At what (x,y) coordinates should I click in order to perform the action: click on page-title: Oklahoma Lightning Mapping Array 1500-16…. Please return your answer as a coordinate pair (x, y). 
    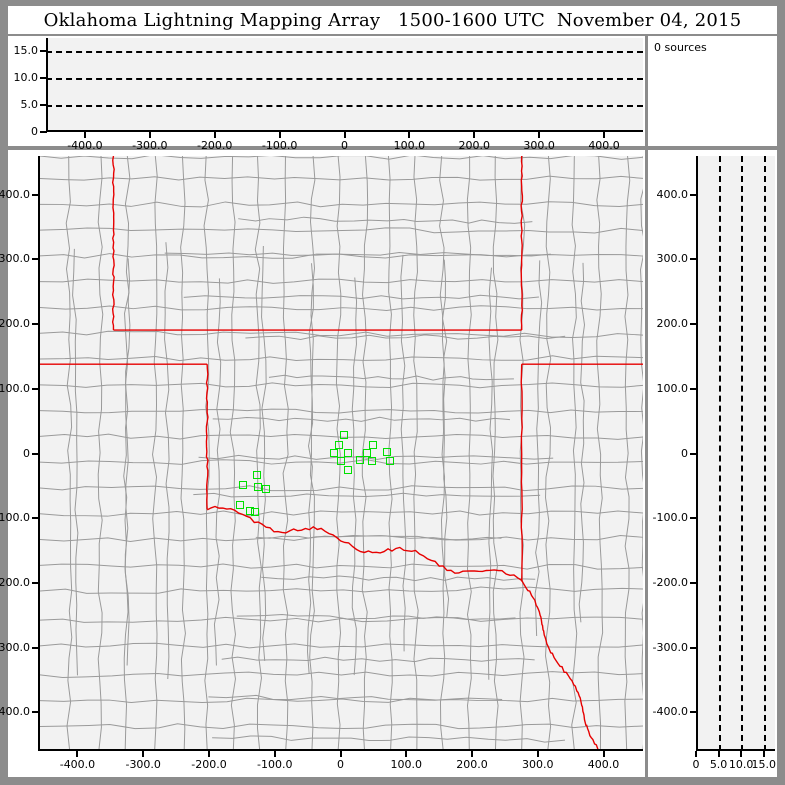
    Looking at the image, I should click on (392, 20).